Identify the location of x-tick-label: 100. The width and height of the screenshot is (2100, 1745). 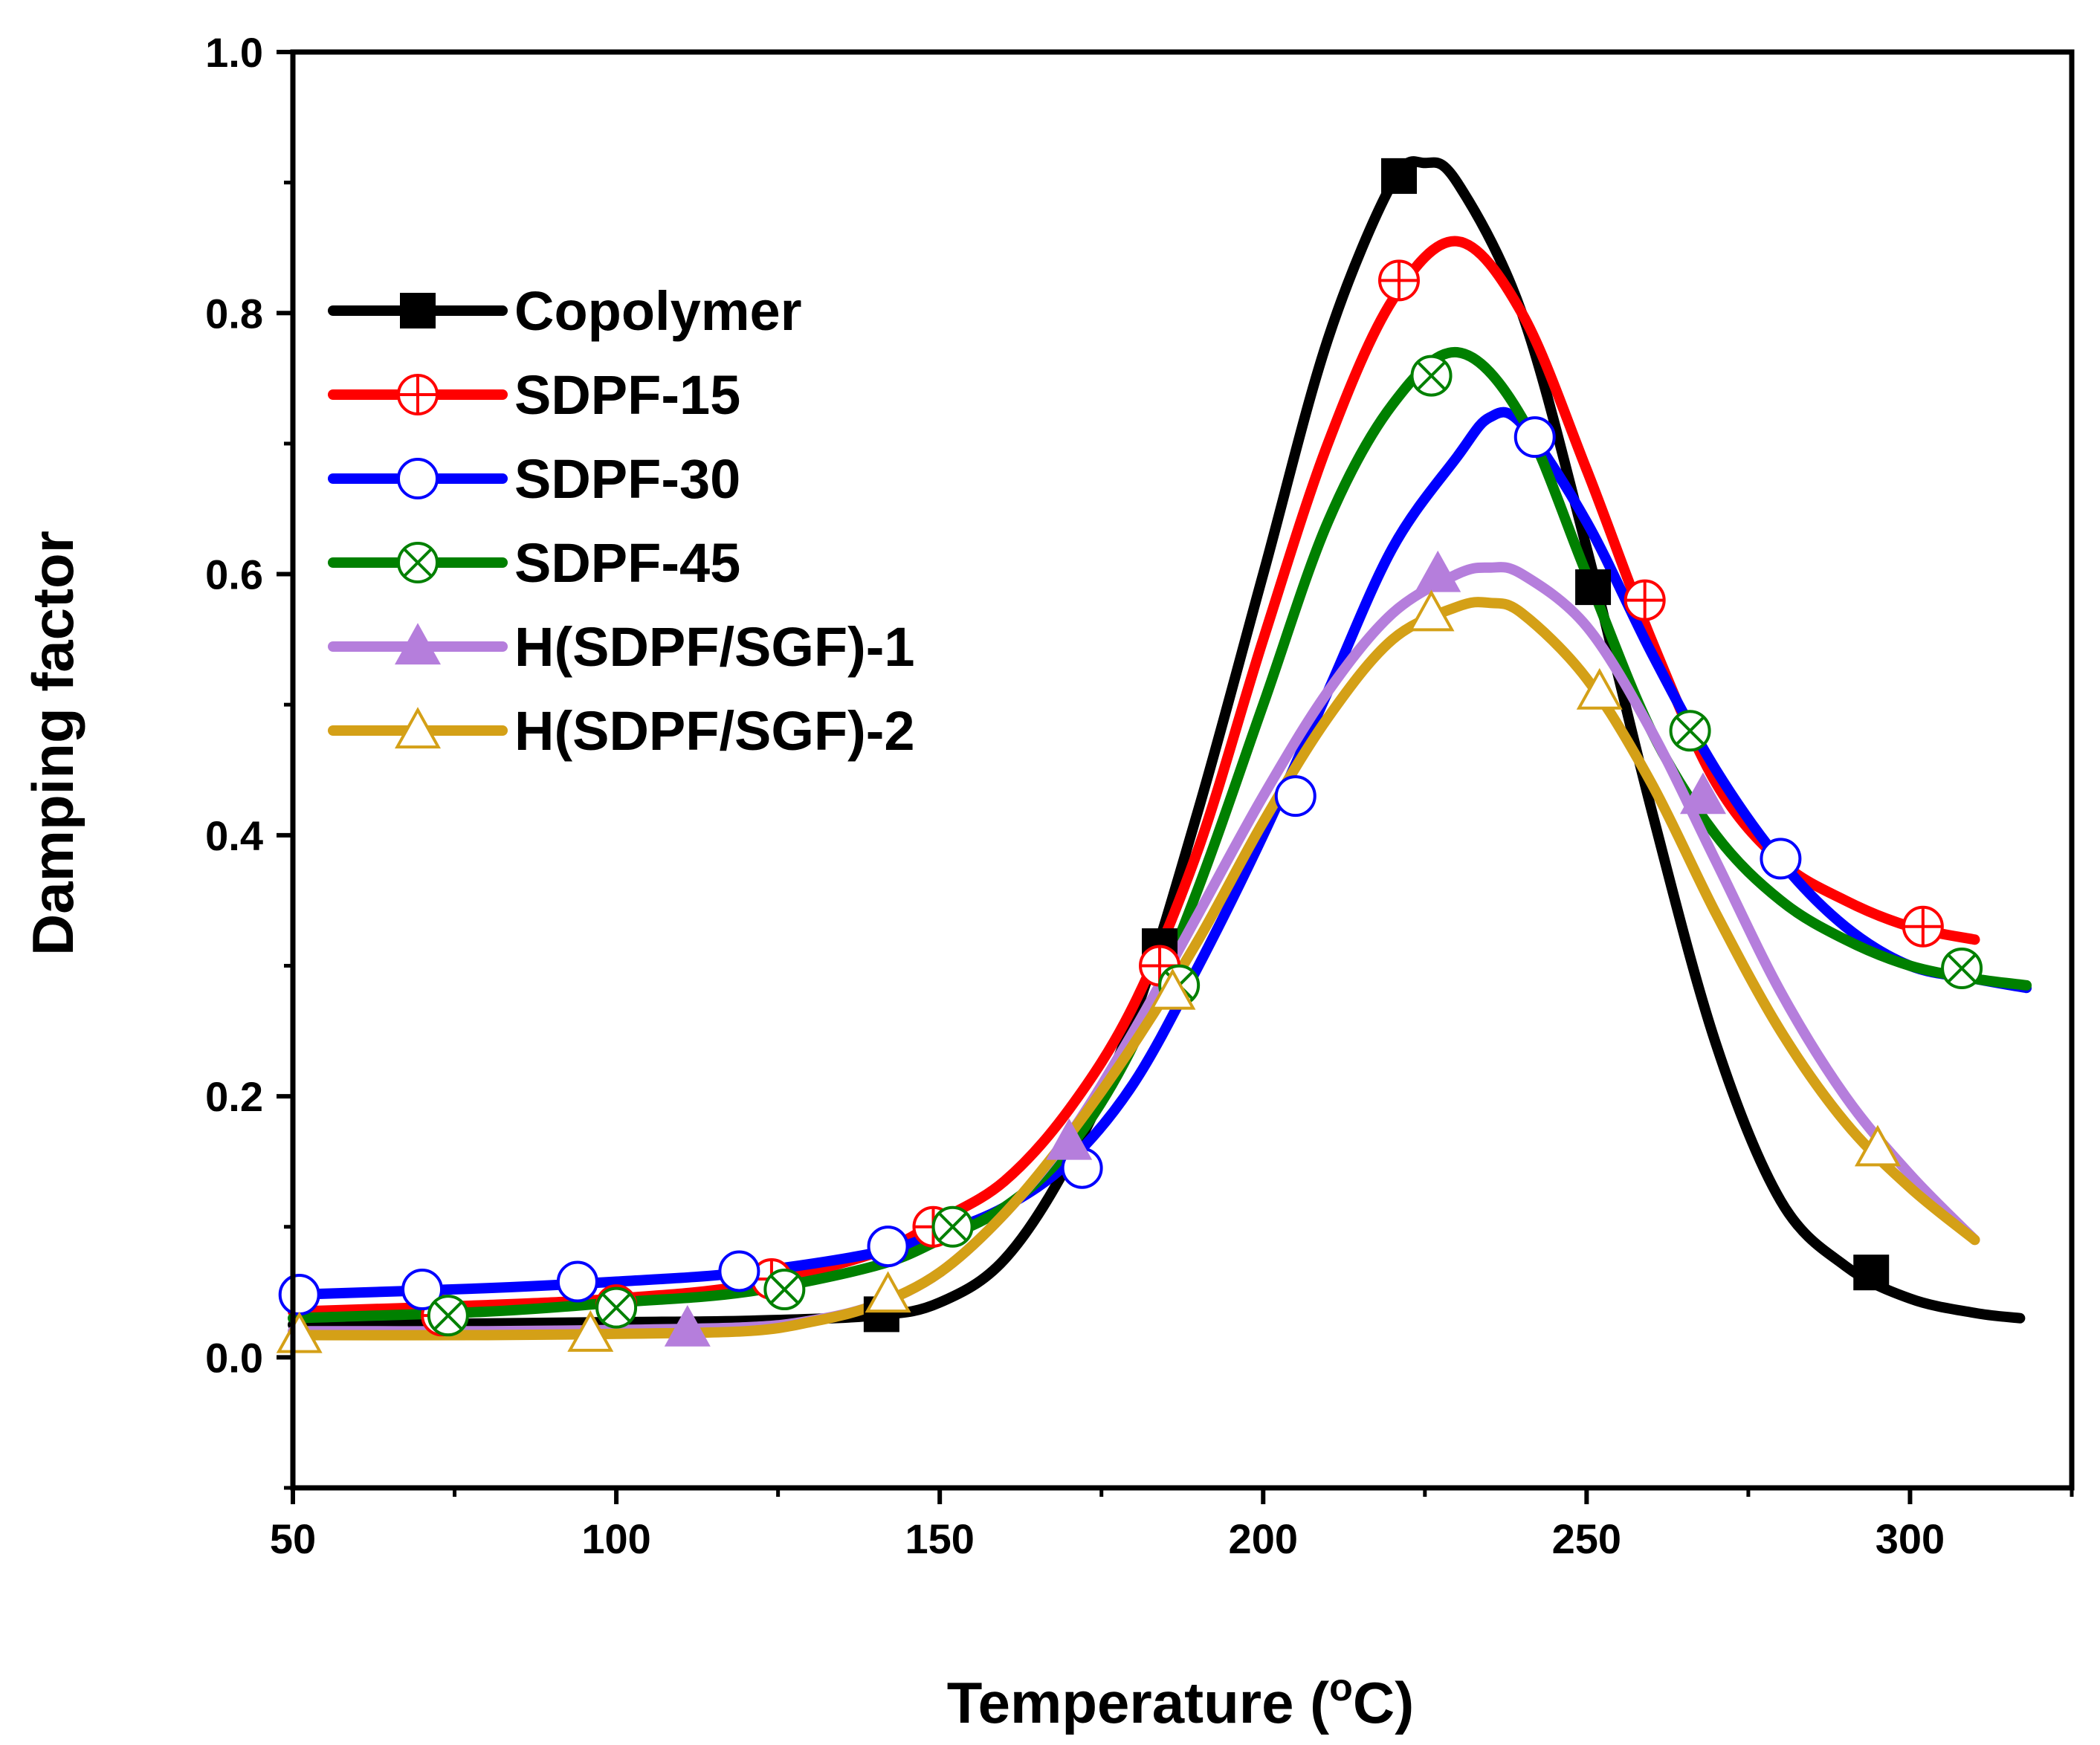
(616, 1538).